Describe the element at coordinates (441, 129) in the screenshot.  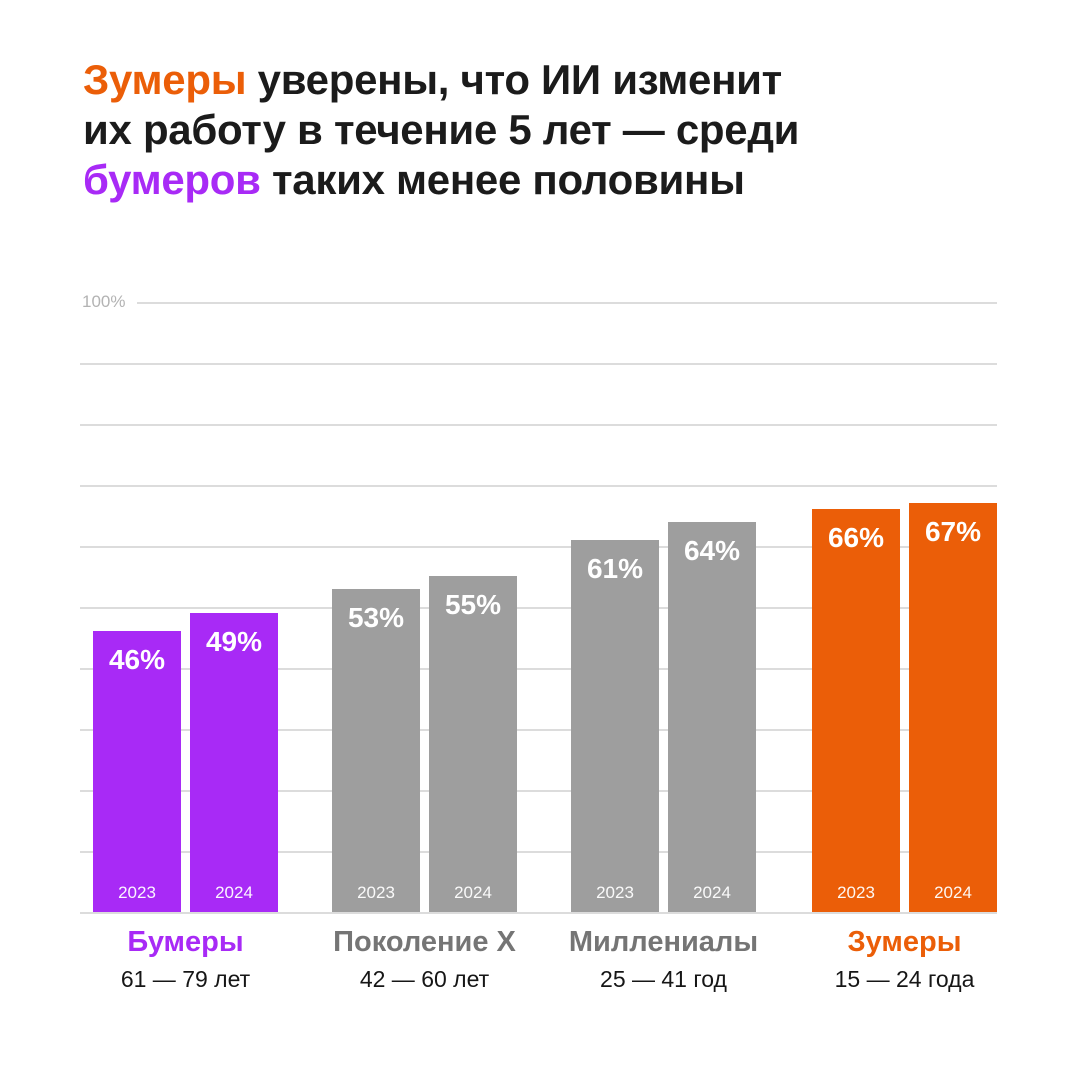
I see `headline-text: их работу в течение 5 лет — среди` at that location.